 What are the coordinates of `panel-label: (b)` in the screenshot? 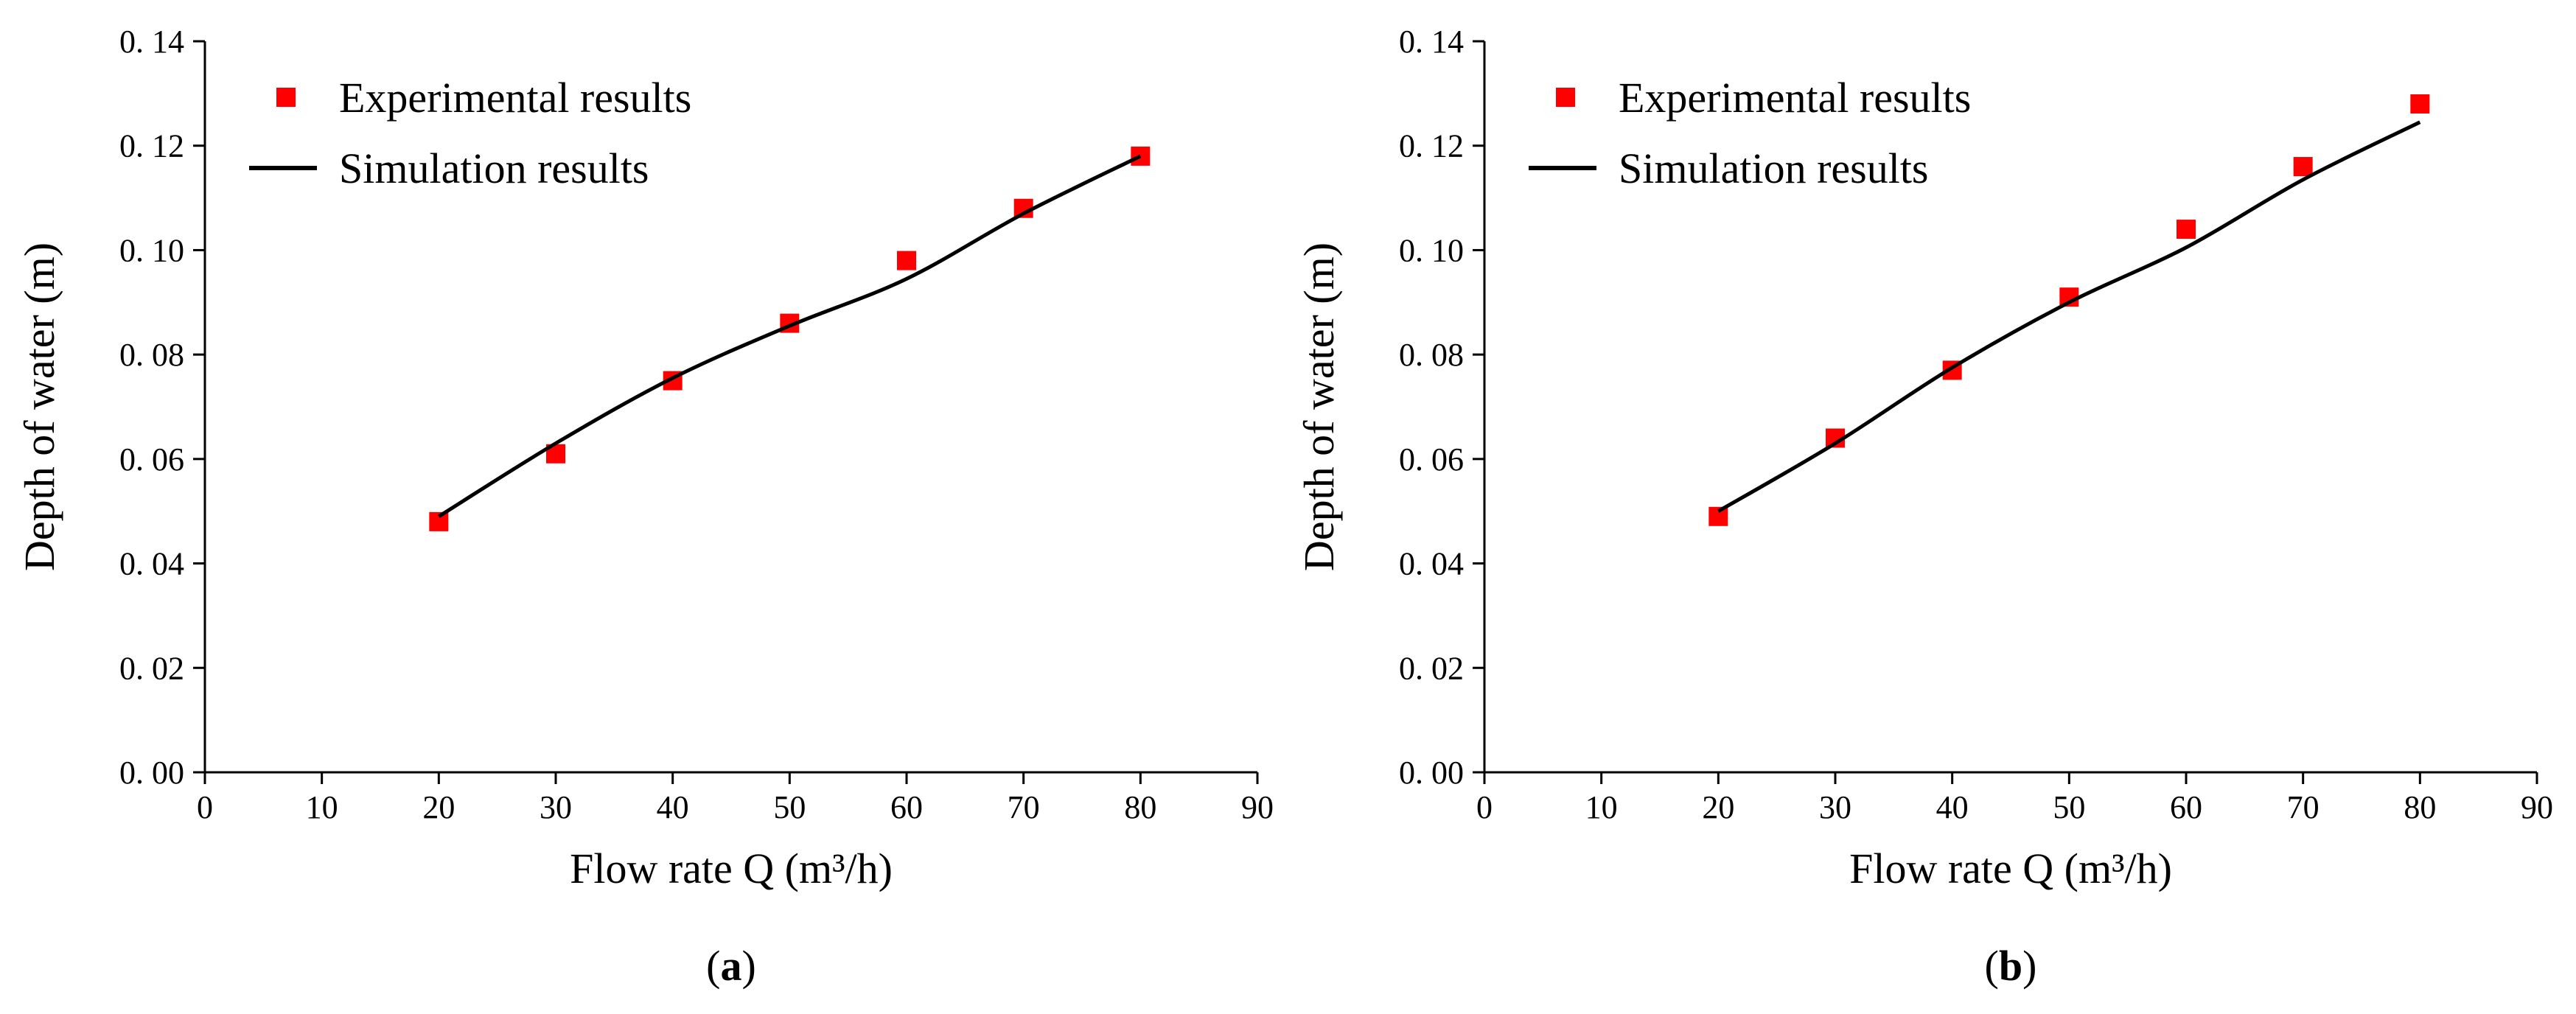 It's located at (2011, 966).